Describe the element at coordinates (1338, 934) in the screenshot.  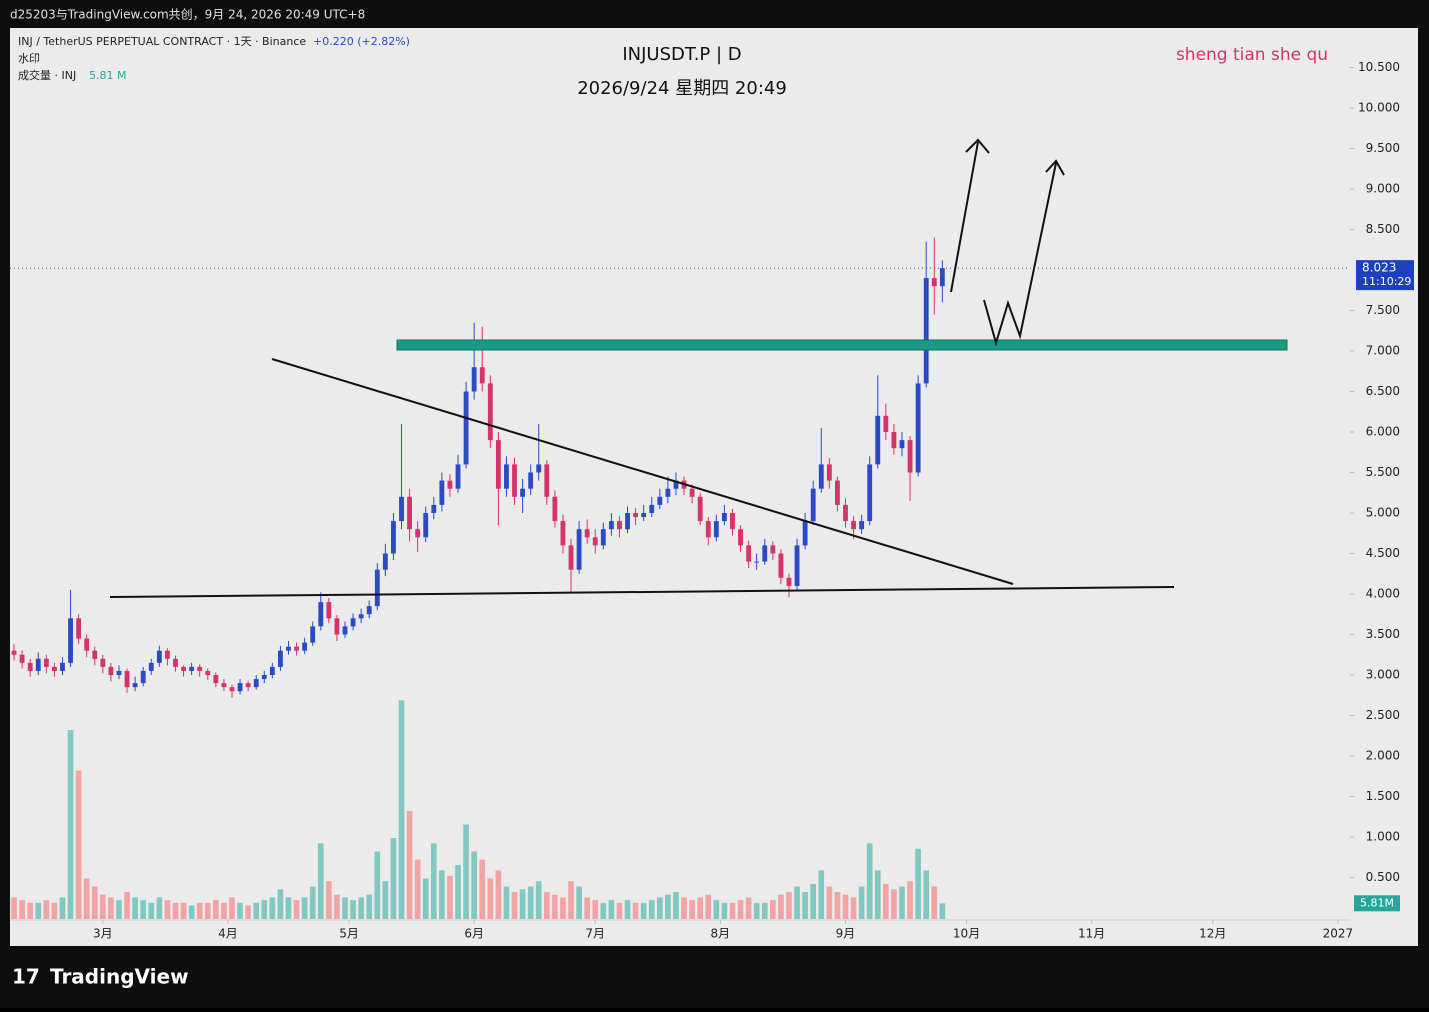
I see `x-tick-label: 2027` at that location.